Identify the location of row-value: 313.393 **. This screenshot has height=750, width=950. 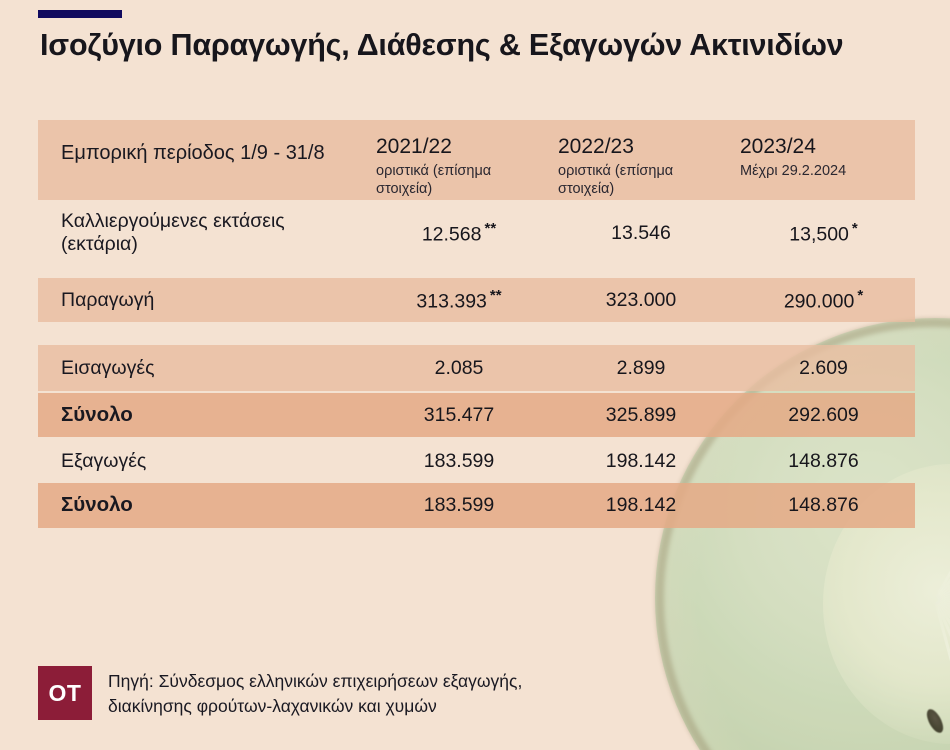
(459, 300).